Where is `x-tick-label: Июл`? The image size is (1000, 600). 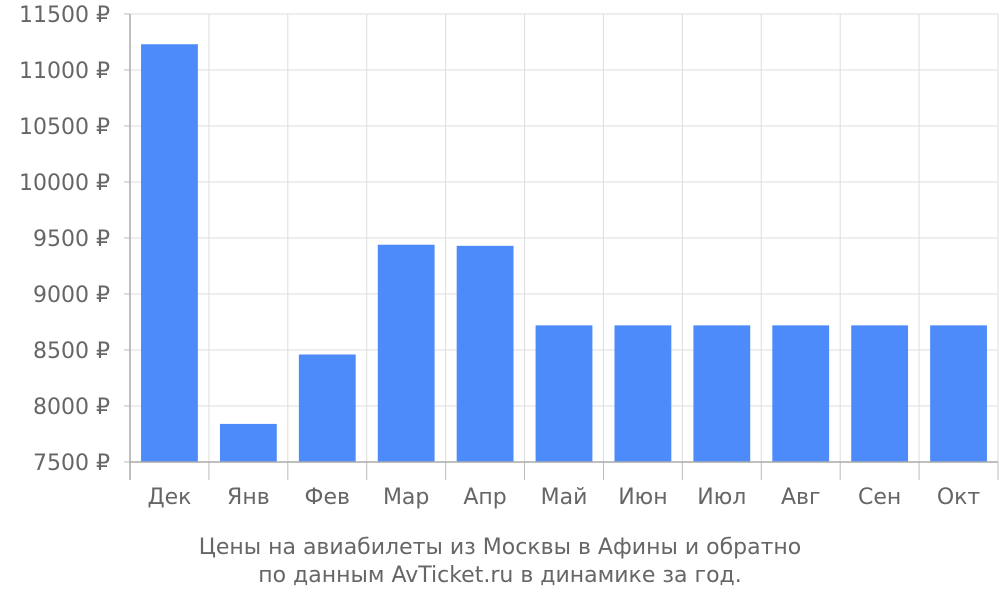 x-tick-label: Июл is located at coordinates (721, 497).